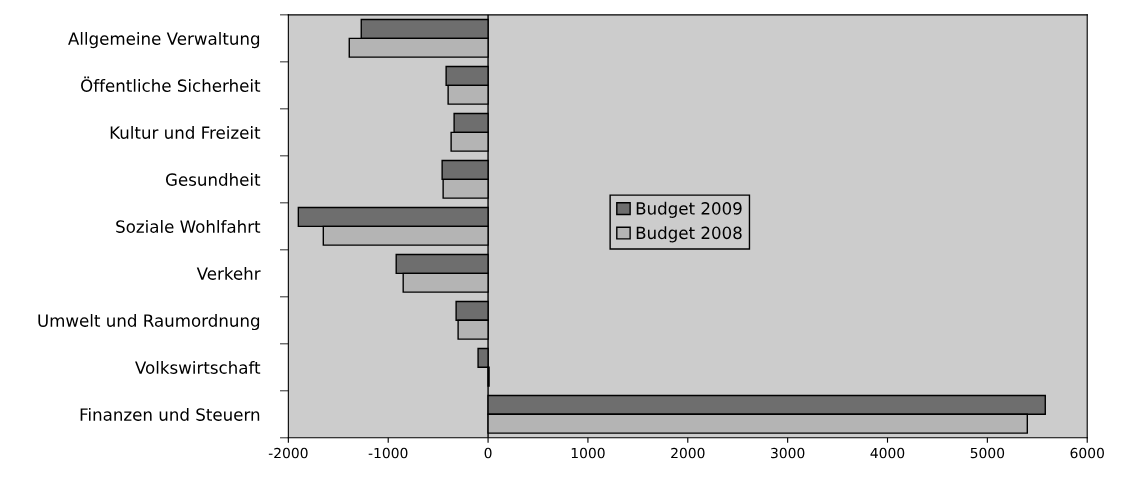 The height and width of the screenshot is (479, 1122). What do you see at coordinates (987, 453) in the screenshot?
I see `x-tick-label: 5000` at bounding box center [987, 453].